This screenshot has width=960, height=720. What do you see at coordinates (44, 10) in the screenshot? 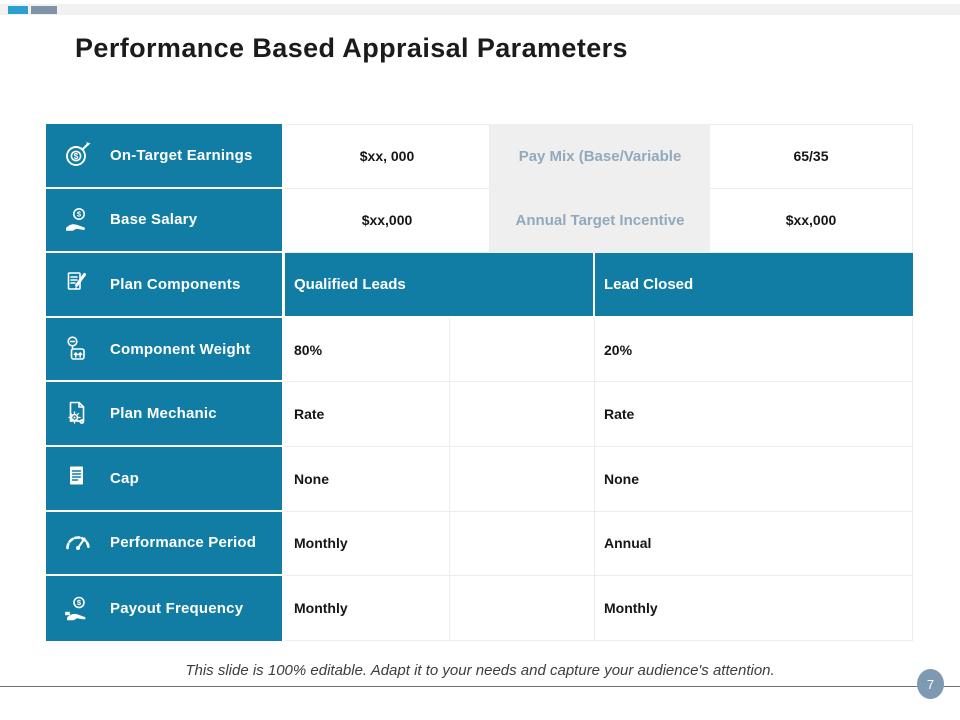
I see `accent-bar-slate` at bounding box center [44, 10].